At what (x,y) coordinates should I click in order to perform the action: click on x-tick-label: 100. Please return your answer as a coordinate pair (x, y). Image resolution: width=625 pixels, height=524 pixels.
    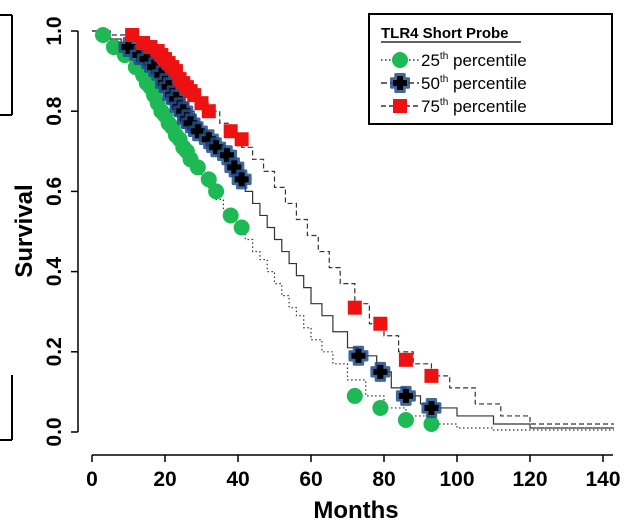
    Looking at the image, I should click on (456, 479).